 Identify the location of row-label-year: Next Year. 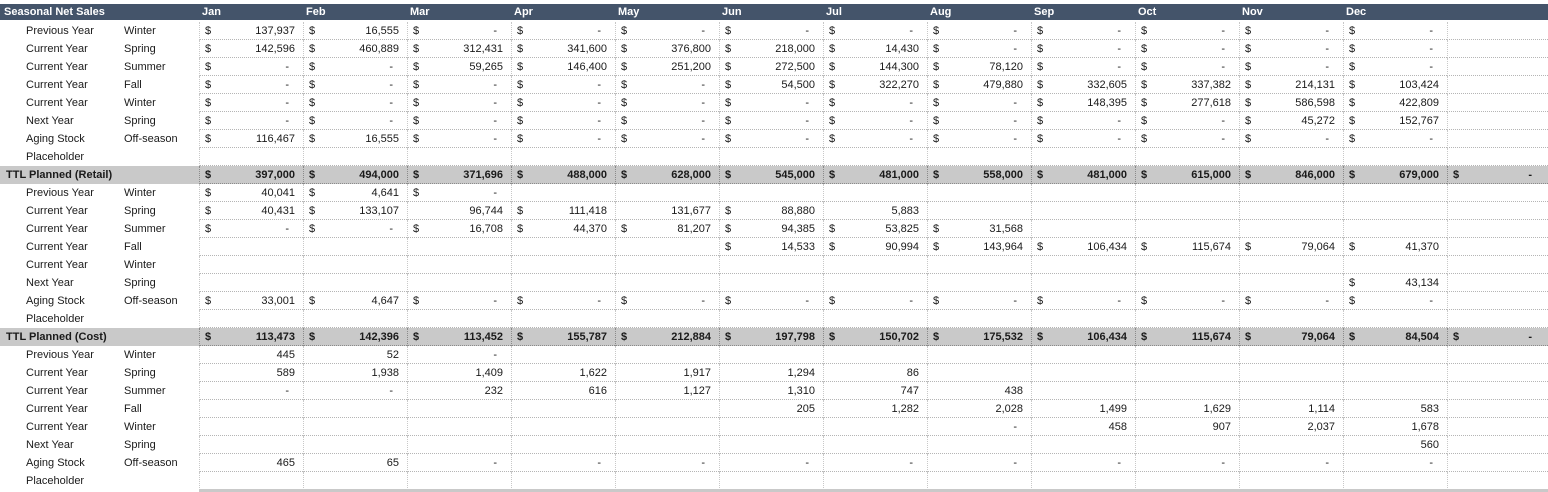
(50, 121).